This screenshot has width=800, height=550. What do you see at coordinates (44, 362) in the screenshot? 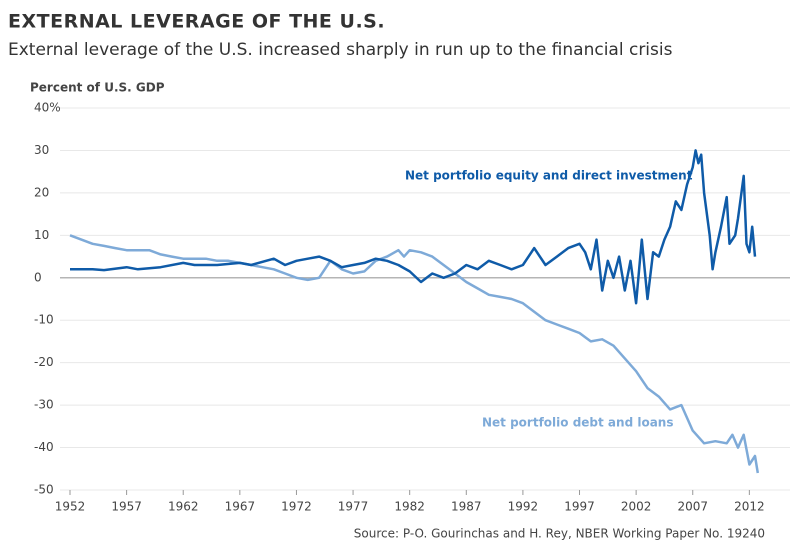
I see `y-tick-label: -20` at bounding box center [44, 362].